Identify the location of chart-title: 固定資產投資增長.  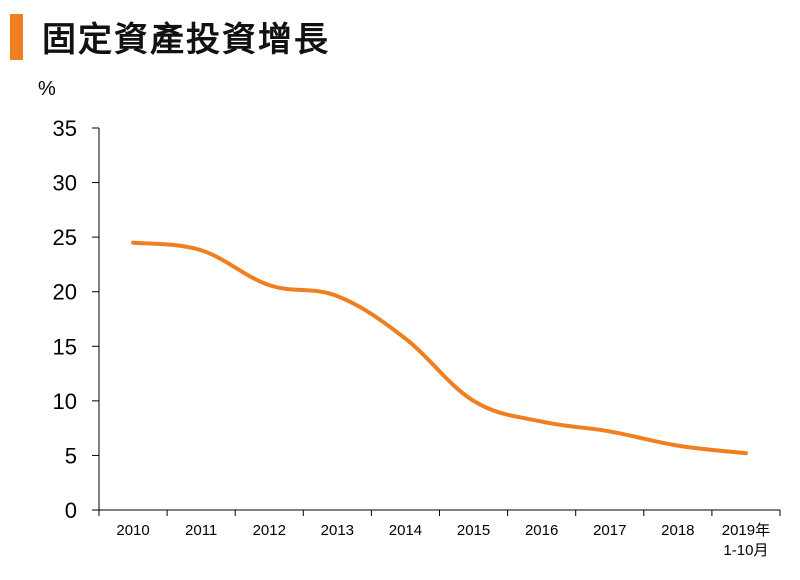
(186, 40).